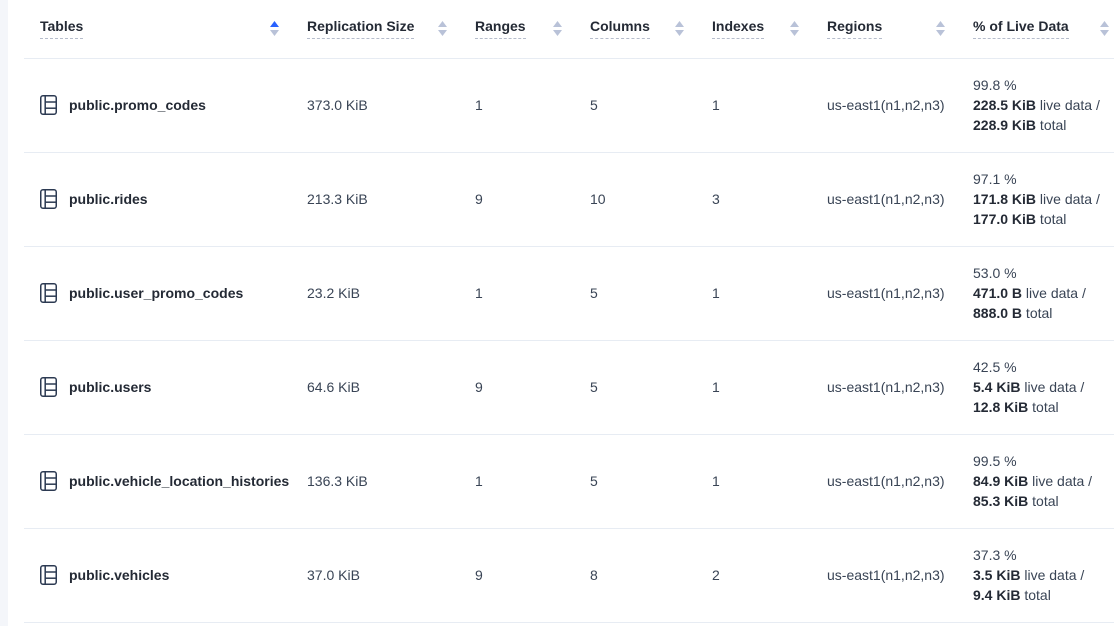  What do you see at coordinates (635, 575) in the screenshot?
I see `columns-cell: 8` at bounding box center [635, 575].